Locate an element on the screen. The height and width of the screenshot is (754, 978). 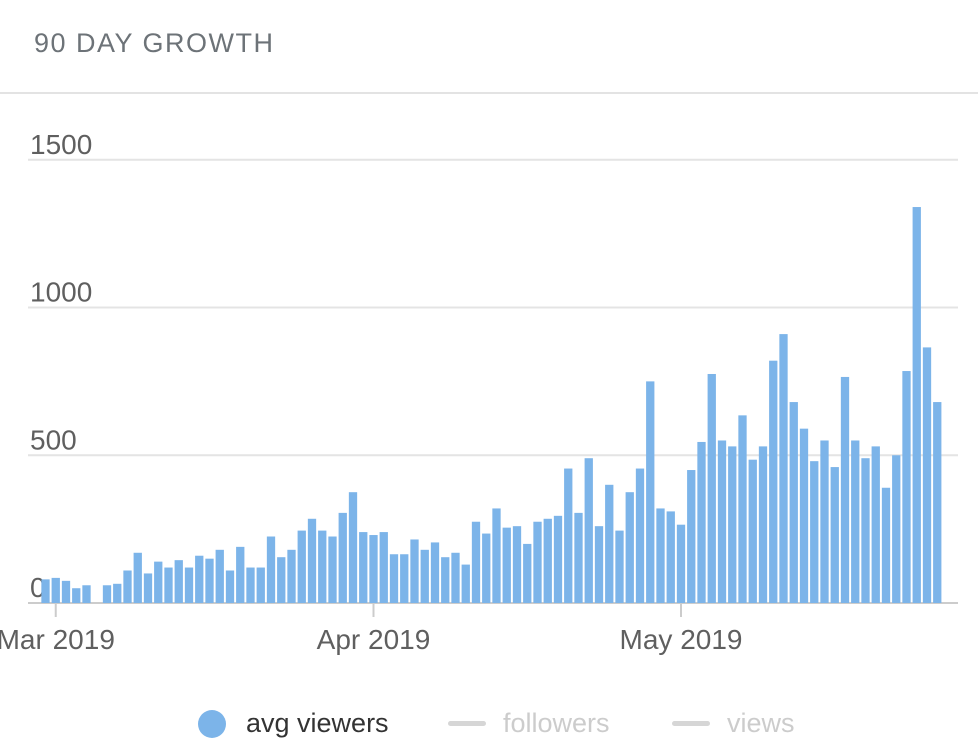
legend-dot-icon is located at coordinates (212, 723).